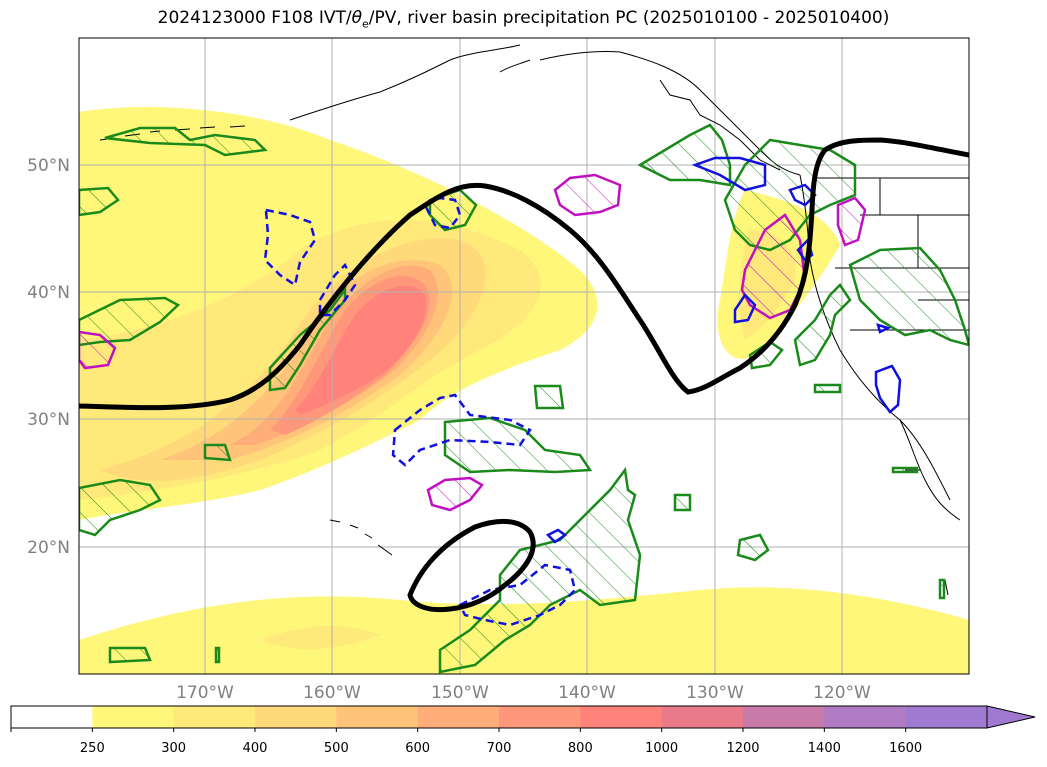  What do you see at coordinates (48, 420) in the screenshot?
I see `lat-label: 30°N` at bounding box center [48, 420].